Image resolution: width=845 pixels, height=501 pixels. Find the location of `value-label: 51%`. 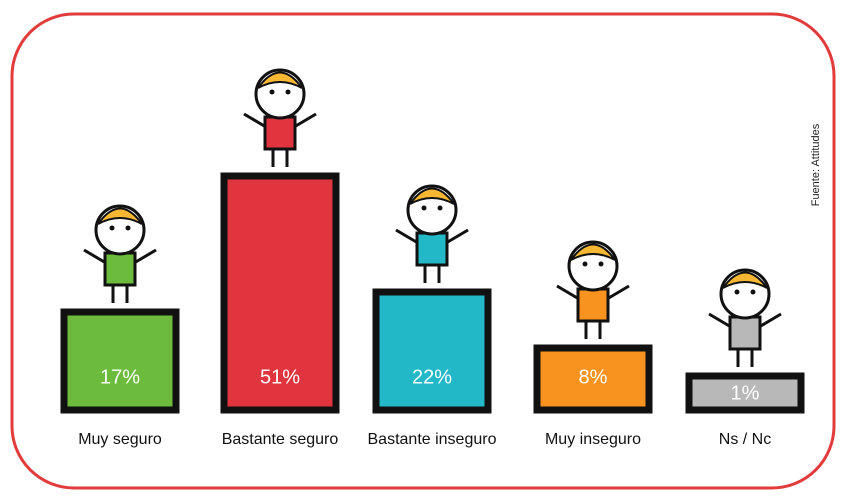

value-label: 51% is located at coordinates (280, 377).